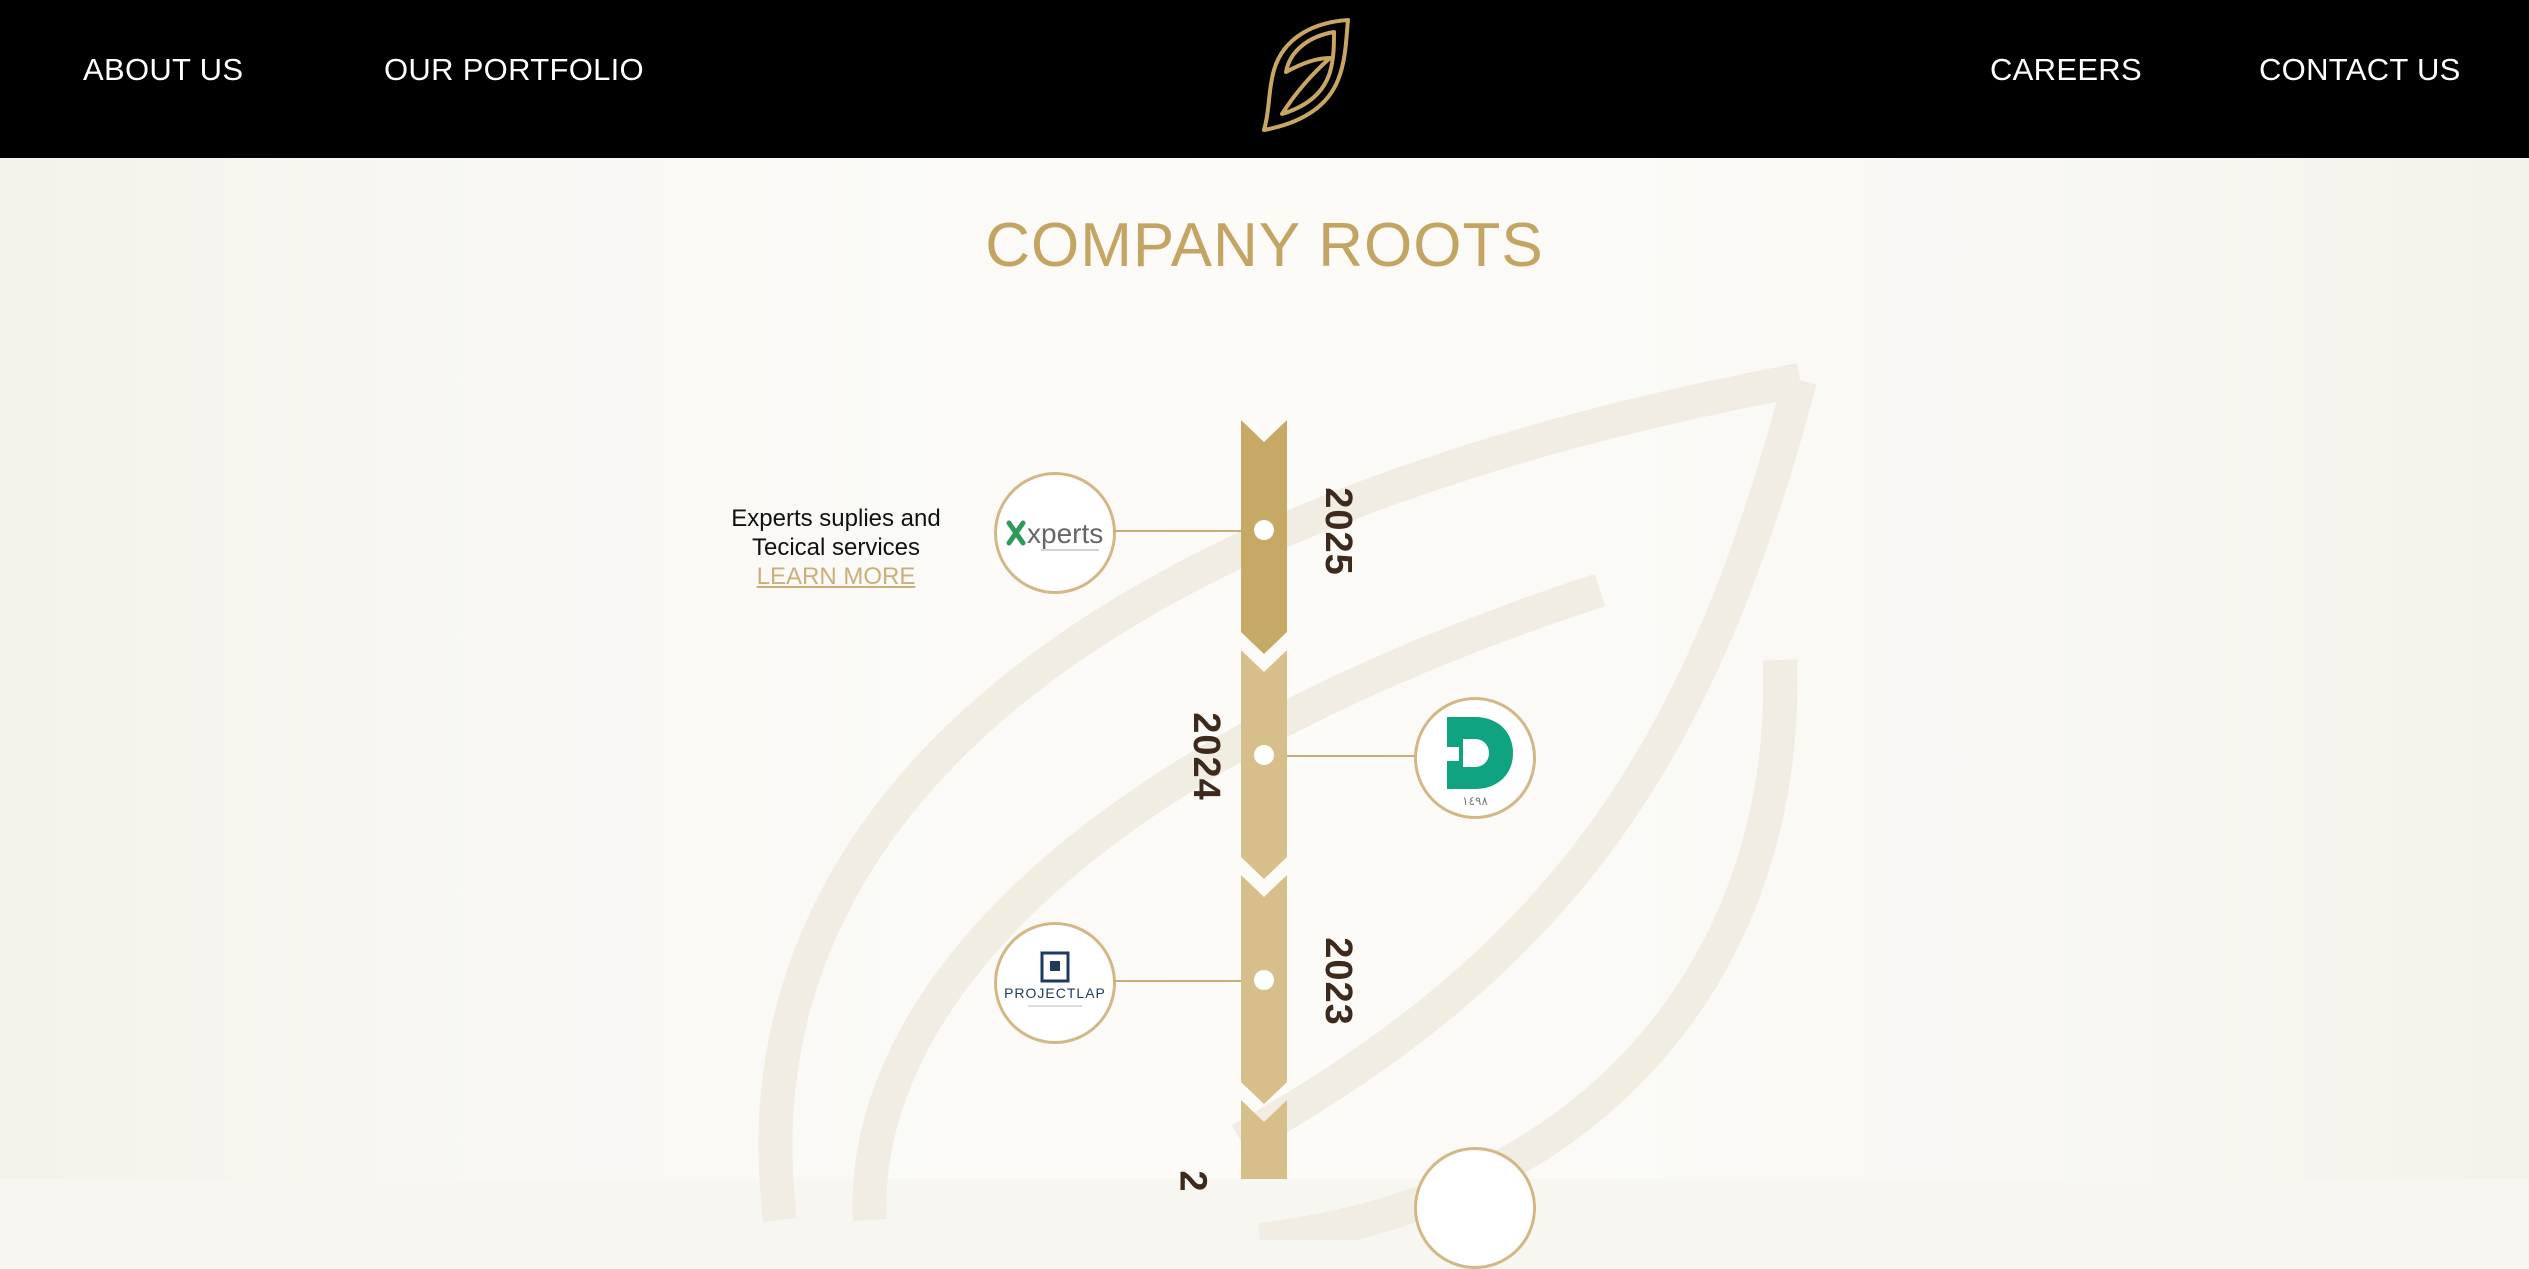 This screenshot has height=1269, width=2529. Describe the element at coordinates (1205, 756) in the screenshot. I see `year-label-2024: 2024` at that location.